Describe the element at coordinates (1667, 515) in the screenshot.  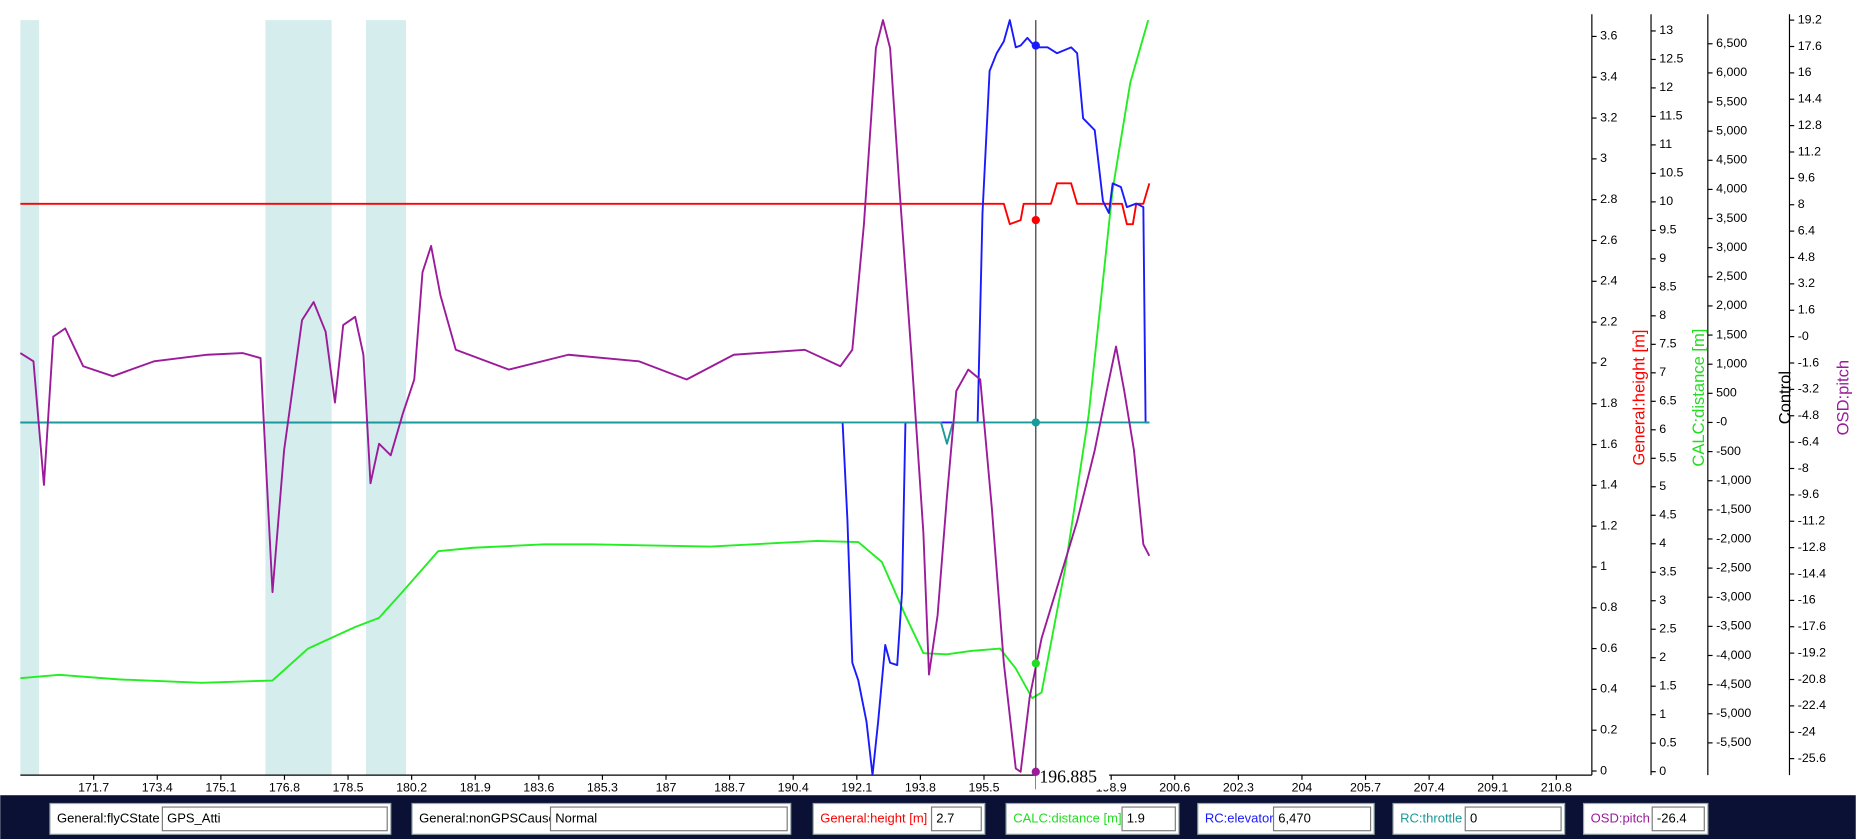
I see `y-tick-label: 4.5` at that location.